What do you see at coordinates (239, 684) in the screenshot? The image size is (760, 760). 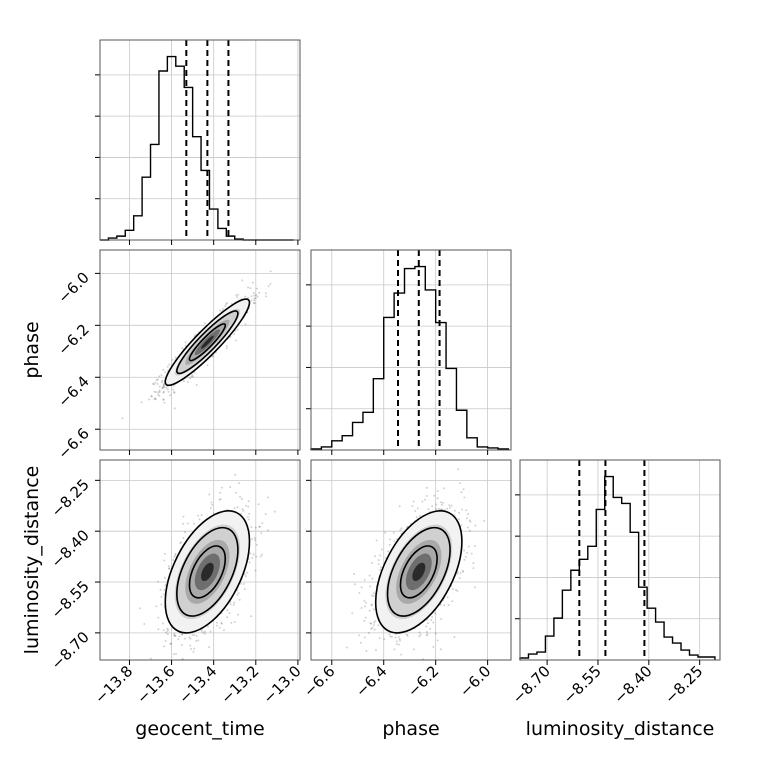 I see `x-tick-label-geocent_time: −13.2` at bounding box center [239, 684].